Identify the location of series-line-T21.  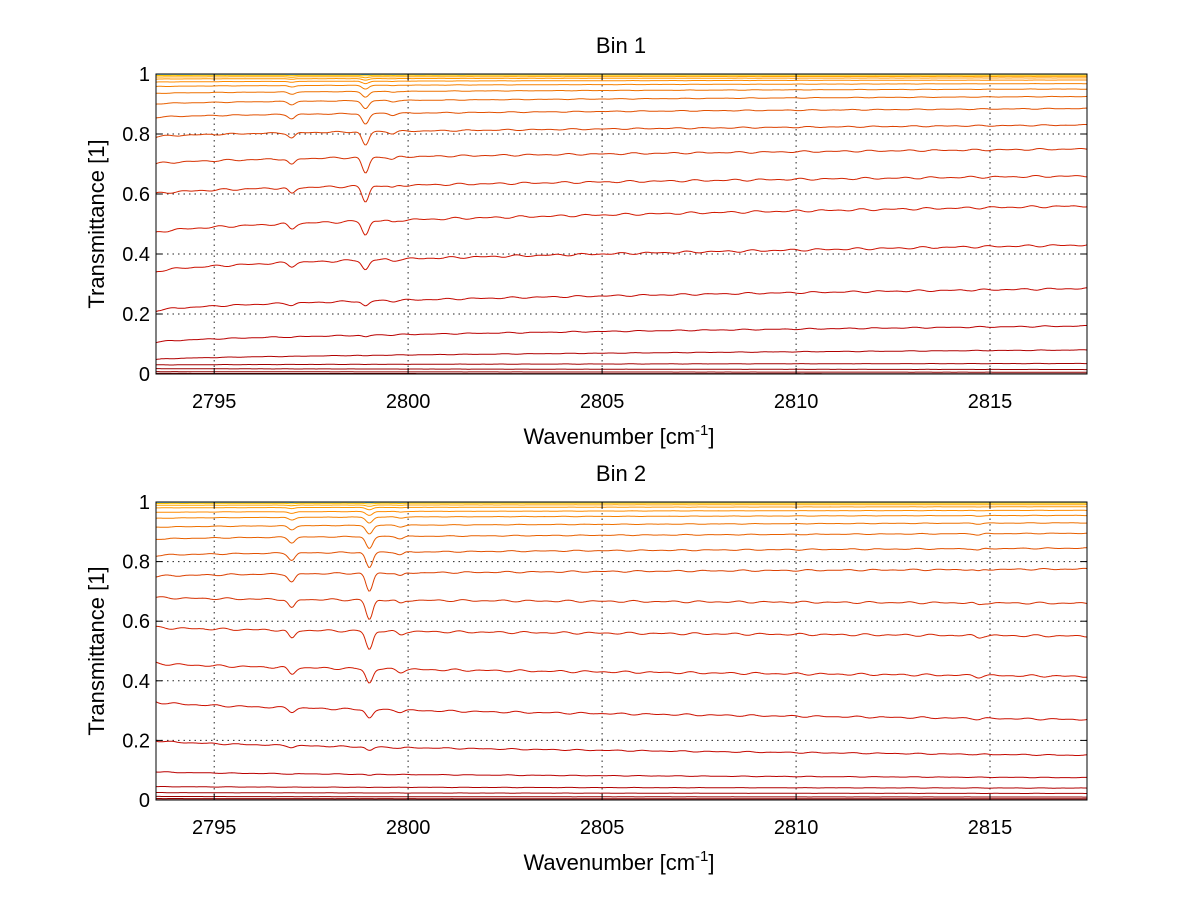
(621, 372).